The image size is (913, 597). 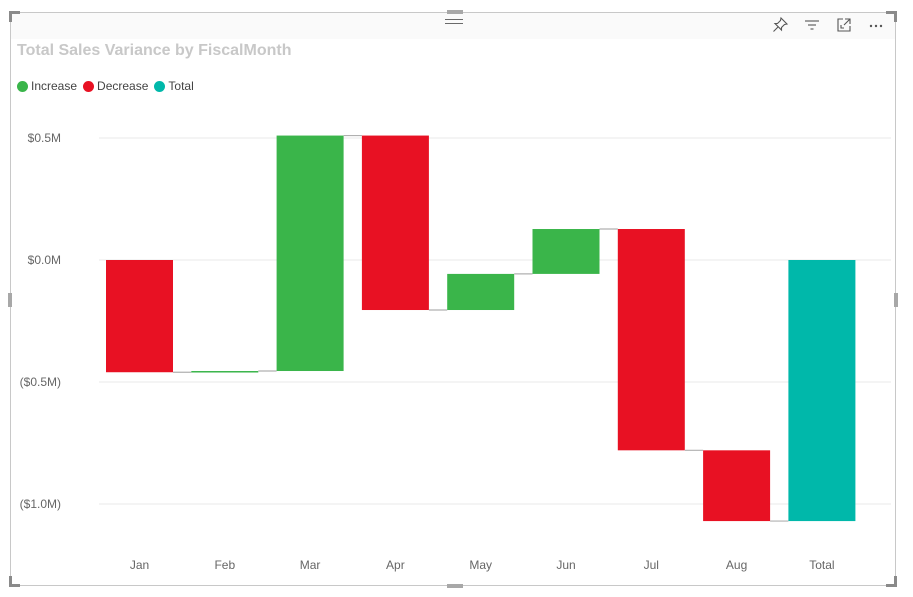 I want to click on x-tick-label: Aug, so click(x=736, y=565).